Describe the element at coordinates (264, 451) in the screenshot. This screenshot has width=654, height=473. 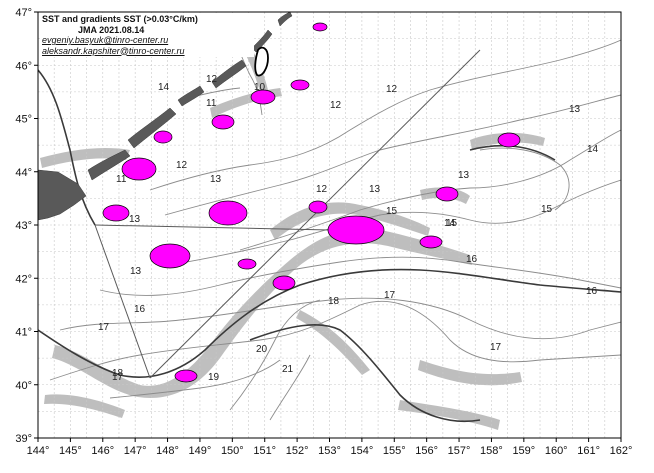
I see `lon-tick-label: 151°` at that location.